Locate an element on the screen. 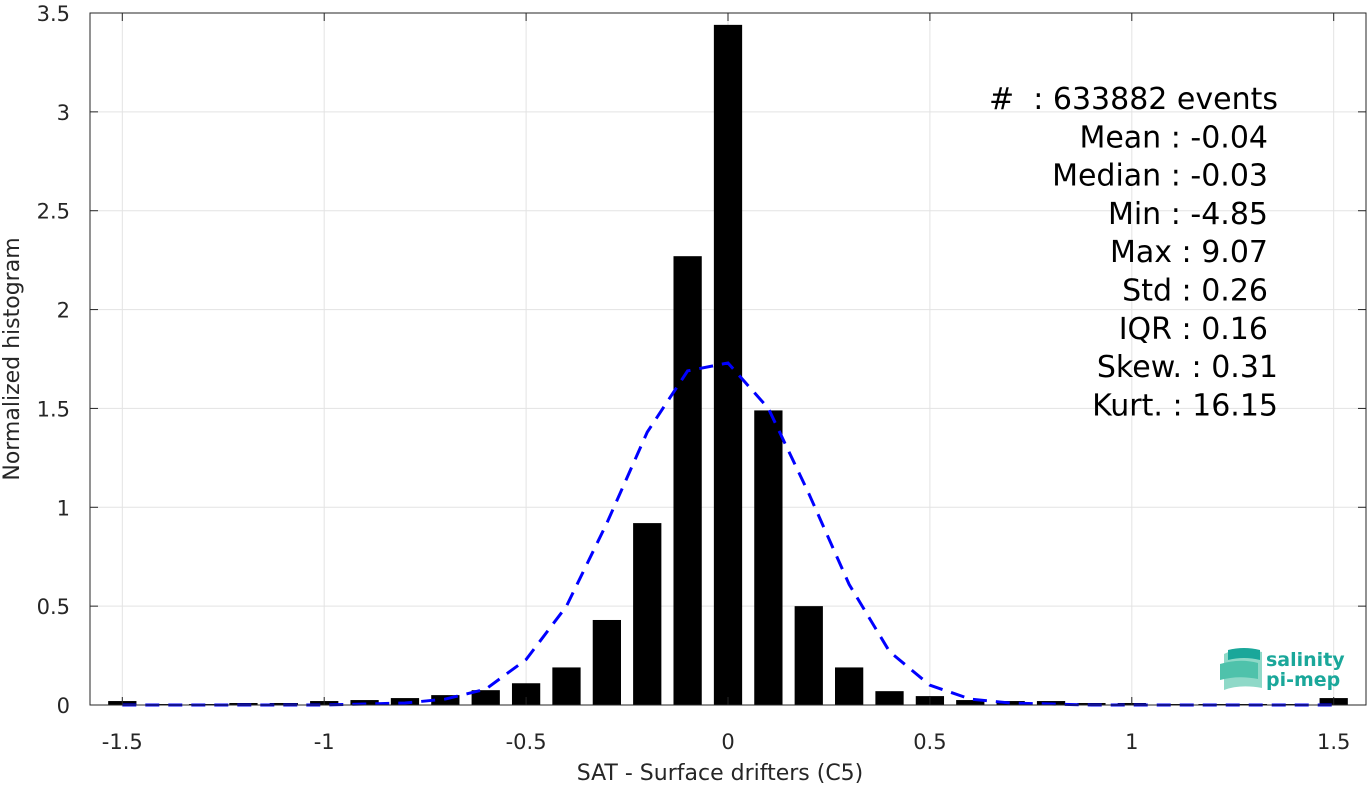  y-tick-label: 0.5 is located at coordinates (53, 607).